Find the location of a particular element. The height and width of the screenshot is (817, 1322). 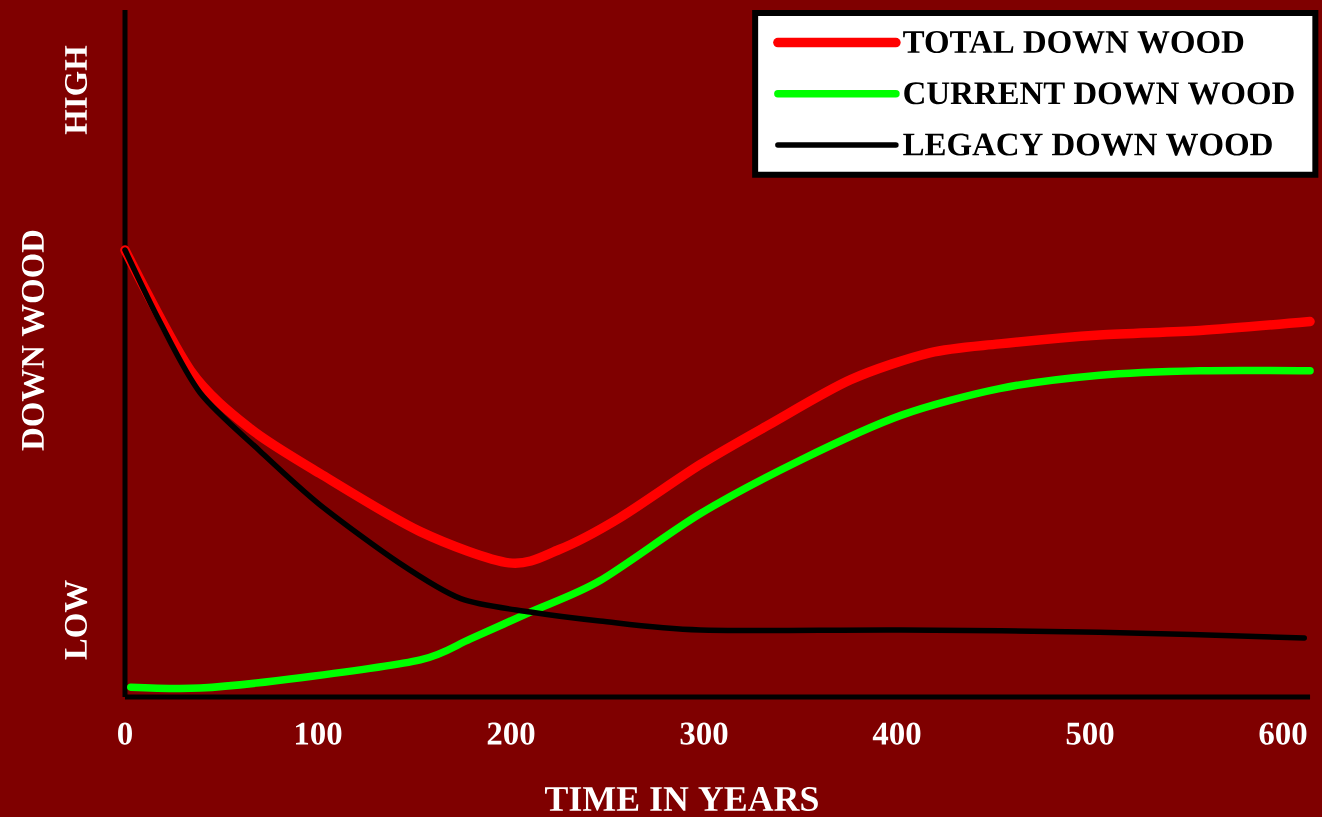

x-tick-label: 200 is located at coordinates (511, 733).